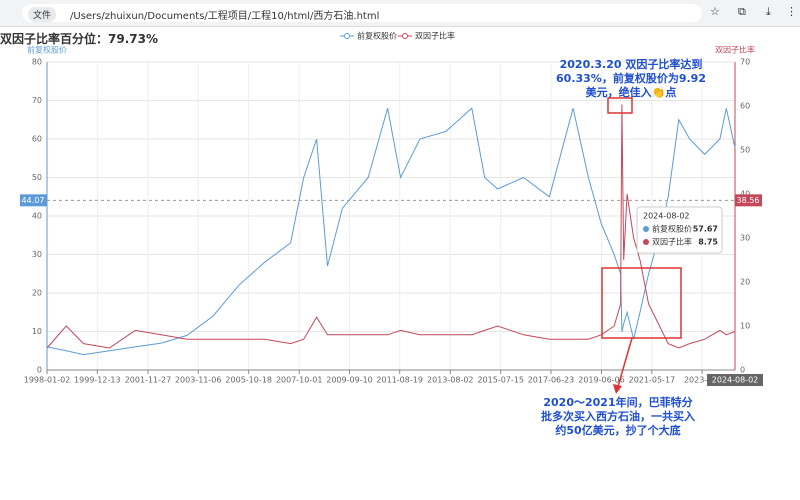 The image size is (800, 500). Describe the element at coordinates (745, 326) in the screenshot. I see `y2-tick-label: 10` at that location.